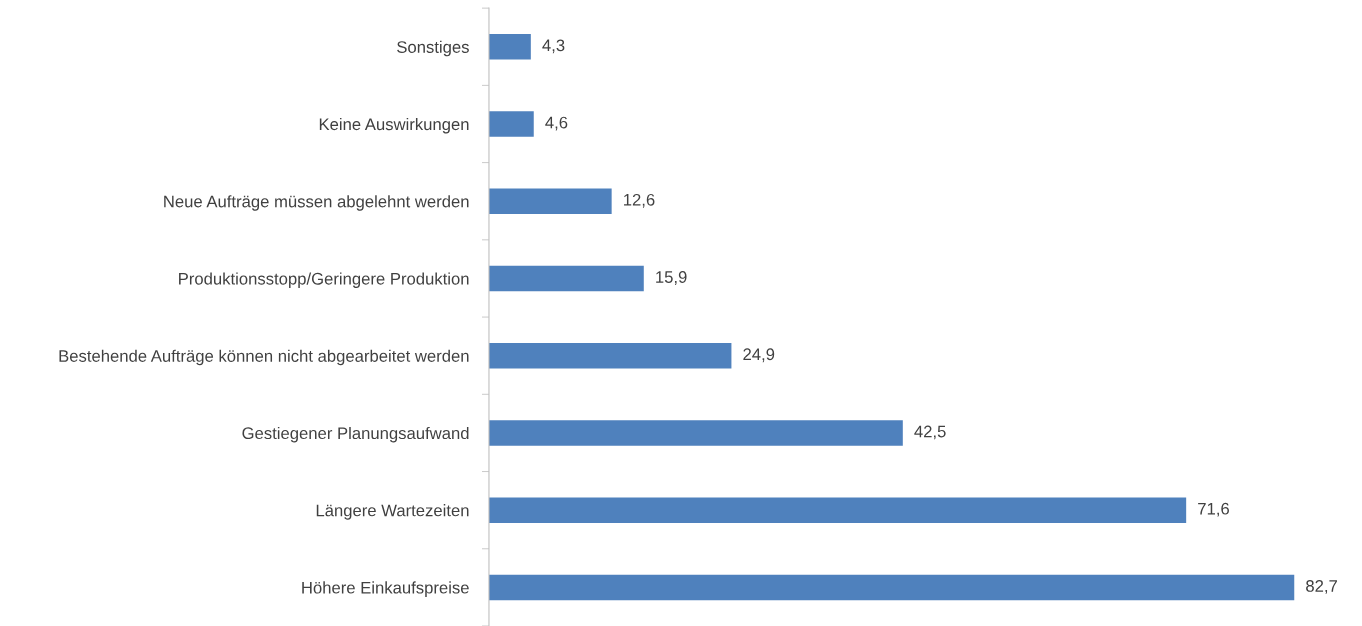 Image resolution: width=1362 pixels, height=626 pixels. Describe the element at coordinates (316, 203) in the screenshot. I see `y-tick-label: Neue Aufträge müssen abgelehnt werden` at that location.